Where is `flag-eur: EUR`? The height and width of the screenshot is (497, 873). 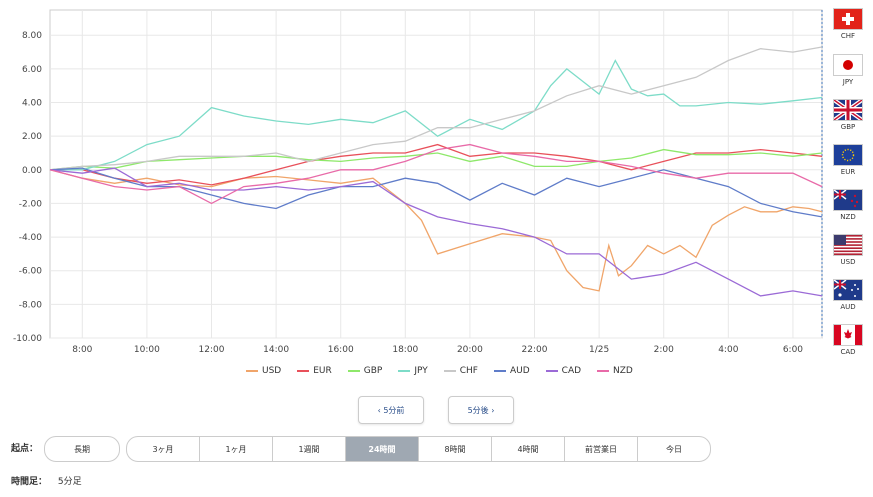 flag-eur: EUR is located at coordinates (848, 160).